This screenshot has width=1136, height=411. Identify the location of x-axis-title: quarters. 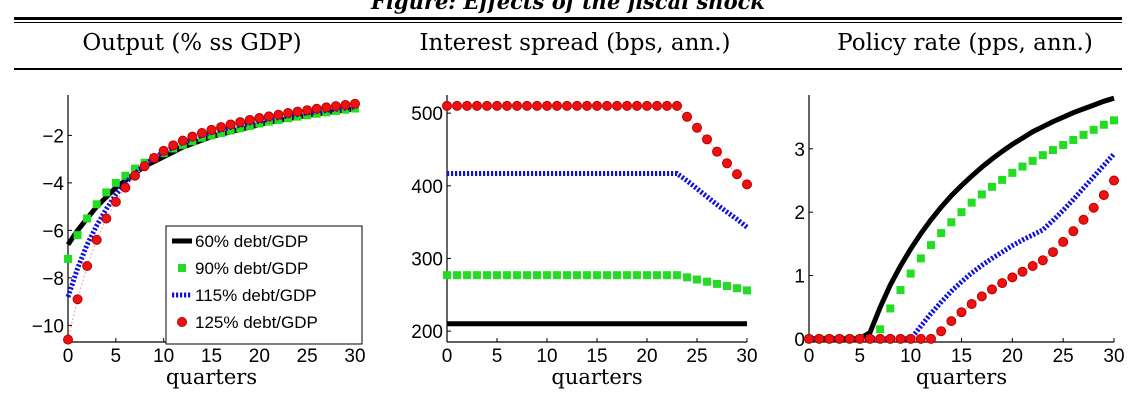
(961, 377).